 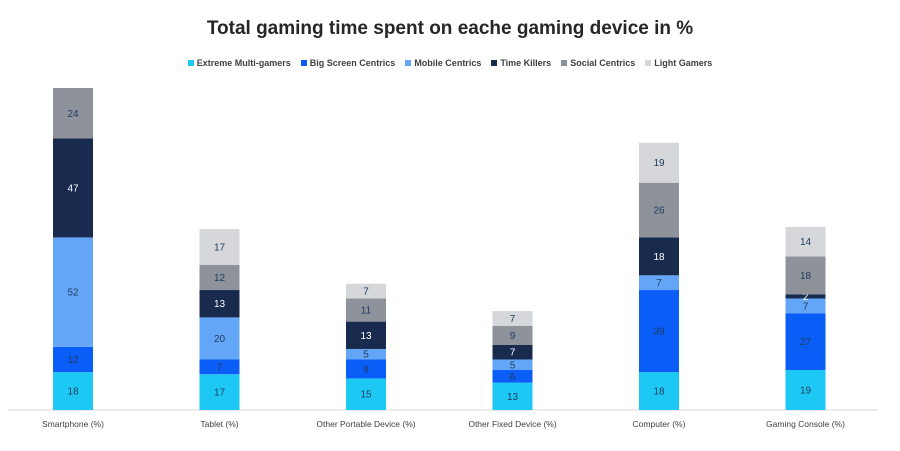 I want to click on data-label: 52, so click(x=73, y=293).